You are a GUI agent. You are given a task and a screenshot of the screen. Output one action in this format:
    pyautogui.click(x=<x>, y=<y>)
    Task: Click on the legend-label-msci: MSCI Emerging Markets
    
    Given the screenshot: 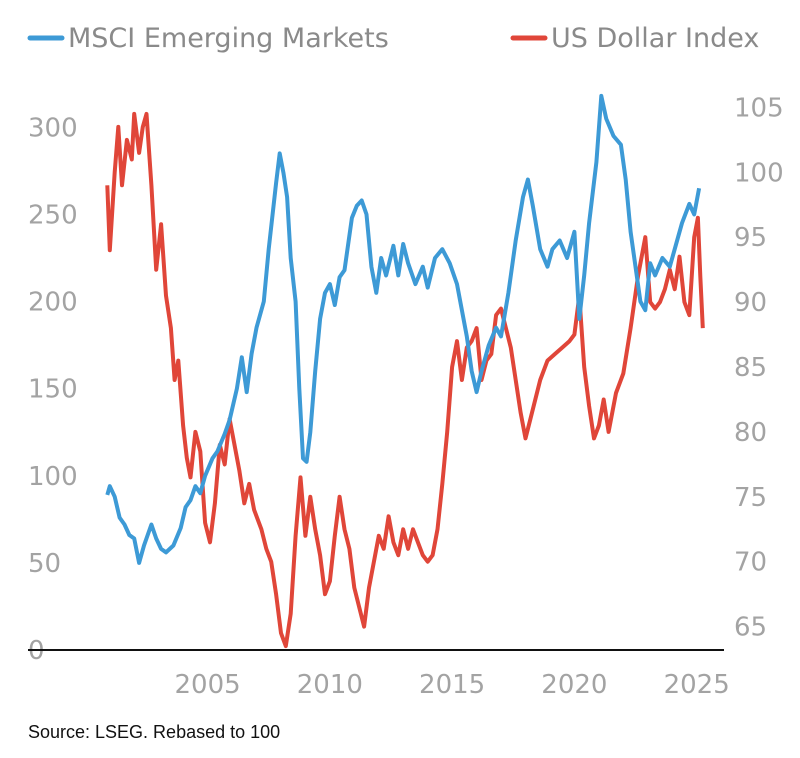 What is the action you would take?
    pyautogui.click(x=228, y=38)
    